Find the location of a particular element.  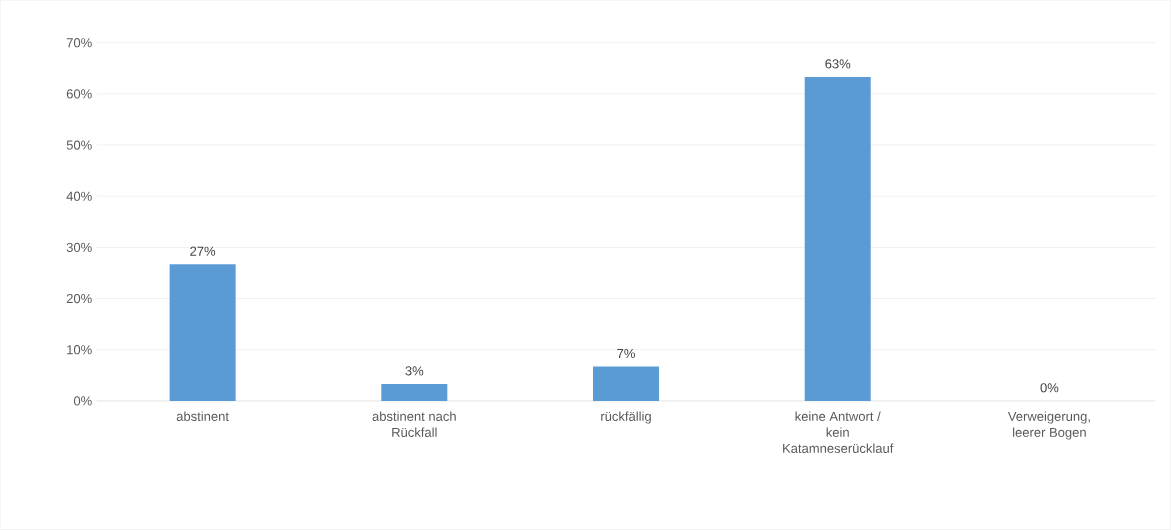

x-tick-label: abstinent nach Rückfall is located at coordinates (414, 424).